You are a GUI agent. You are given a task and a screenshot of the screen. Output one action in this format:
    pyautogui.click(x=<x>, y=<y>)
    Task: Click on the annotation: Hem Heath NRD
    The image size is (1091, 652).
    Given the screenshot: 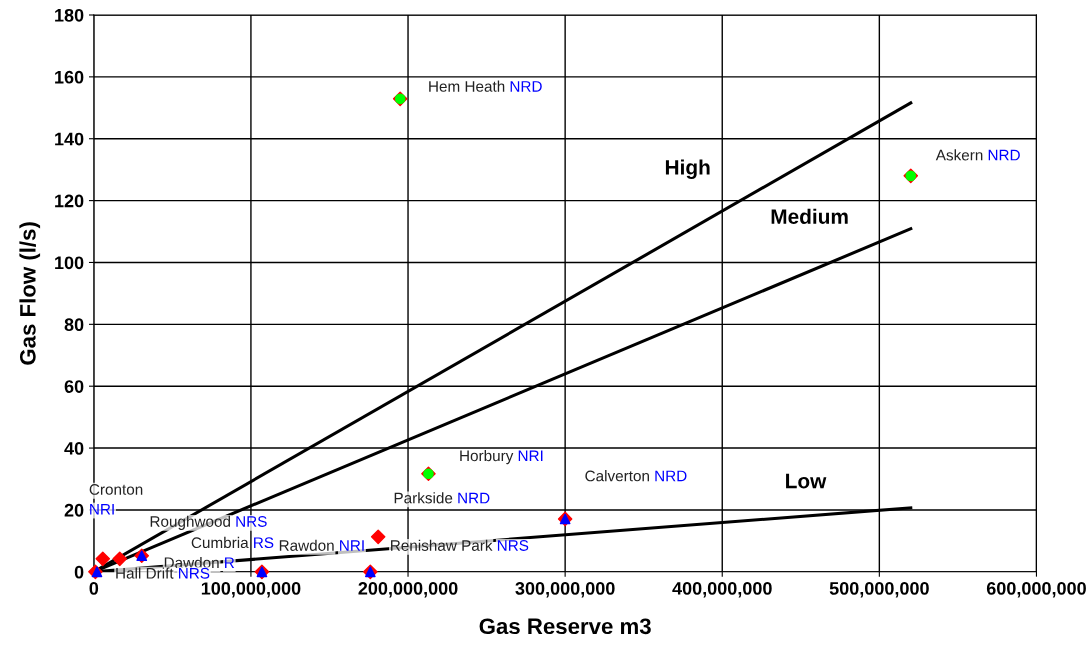 What is the action you would take?
    pyautogui.click(x=485, y=86)
    